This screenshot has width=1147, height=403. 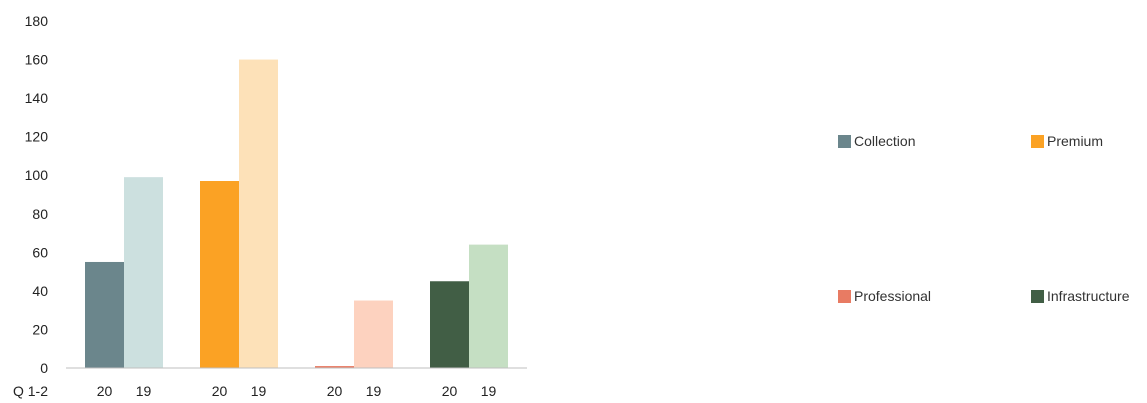 I want to click on y-tick-label: 20, so click(x=40, y=329).